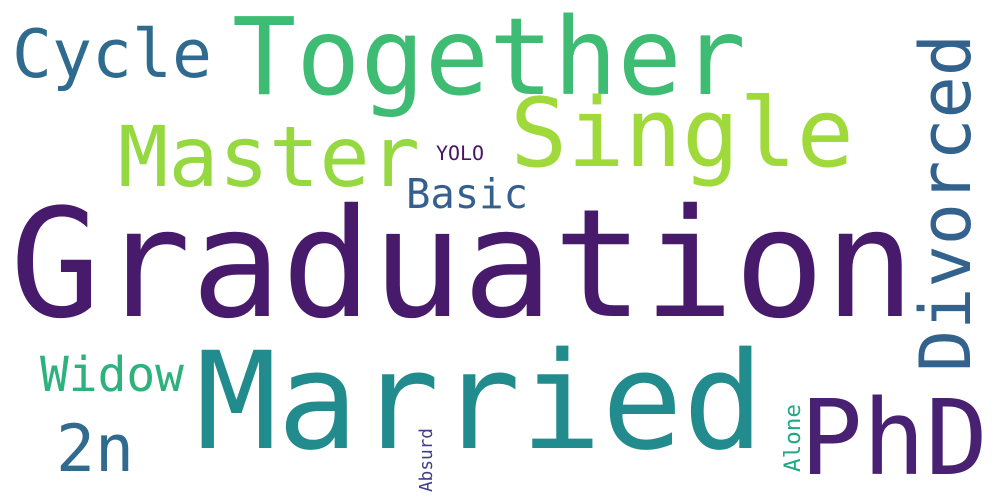  Describe the element at coordinates (269, 157) in the screenshot. I see `word-master: Master` at that location.